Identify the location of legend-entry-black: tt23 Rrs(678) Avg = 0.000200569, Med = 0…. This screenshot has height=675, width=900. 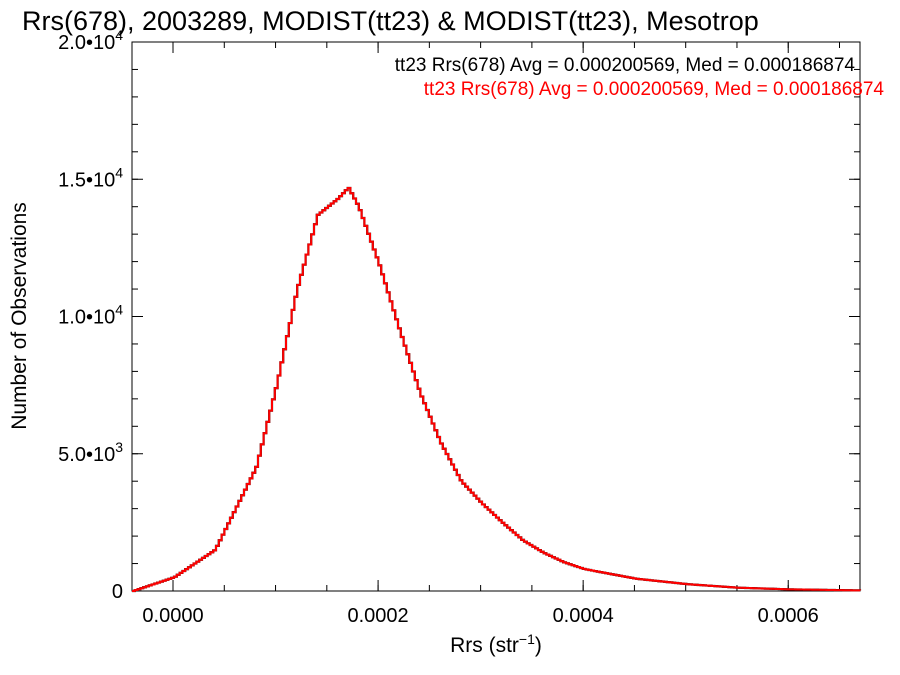
(625, 65).